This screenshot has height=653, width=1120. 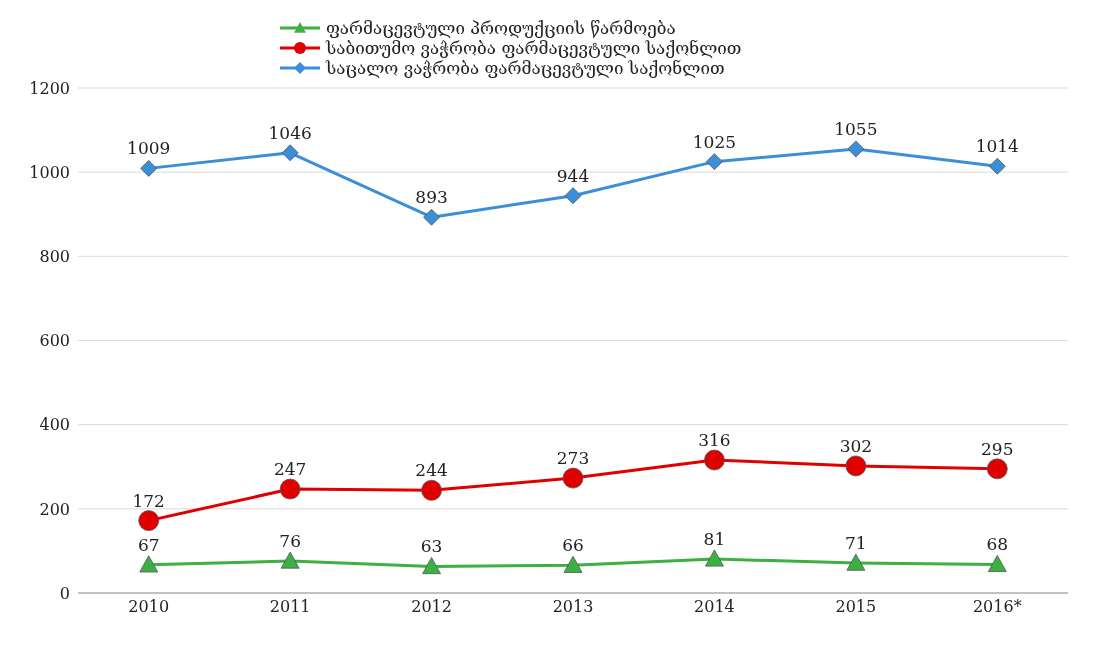 I want to click on legend-label: საცალო ვაჭრობა ფარმაცევტული საქონლით, so click(x=525, y=68).